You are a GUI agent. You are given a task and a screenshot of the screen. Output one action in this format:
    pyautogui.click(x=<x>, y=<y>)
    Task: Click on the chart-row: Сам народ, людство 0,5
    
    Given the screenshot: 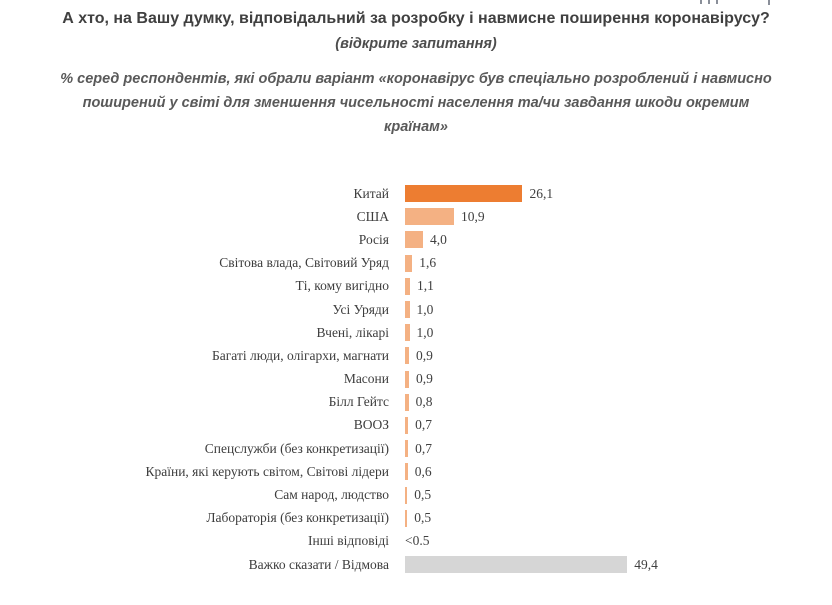 What is the action you would take?
    pyautogui.click(x=416, y=494)
    